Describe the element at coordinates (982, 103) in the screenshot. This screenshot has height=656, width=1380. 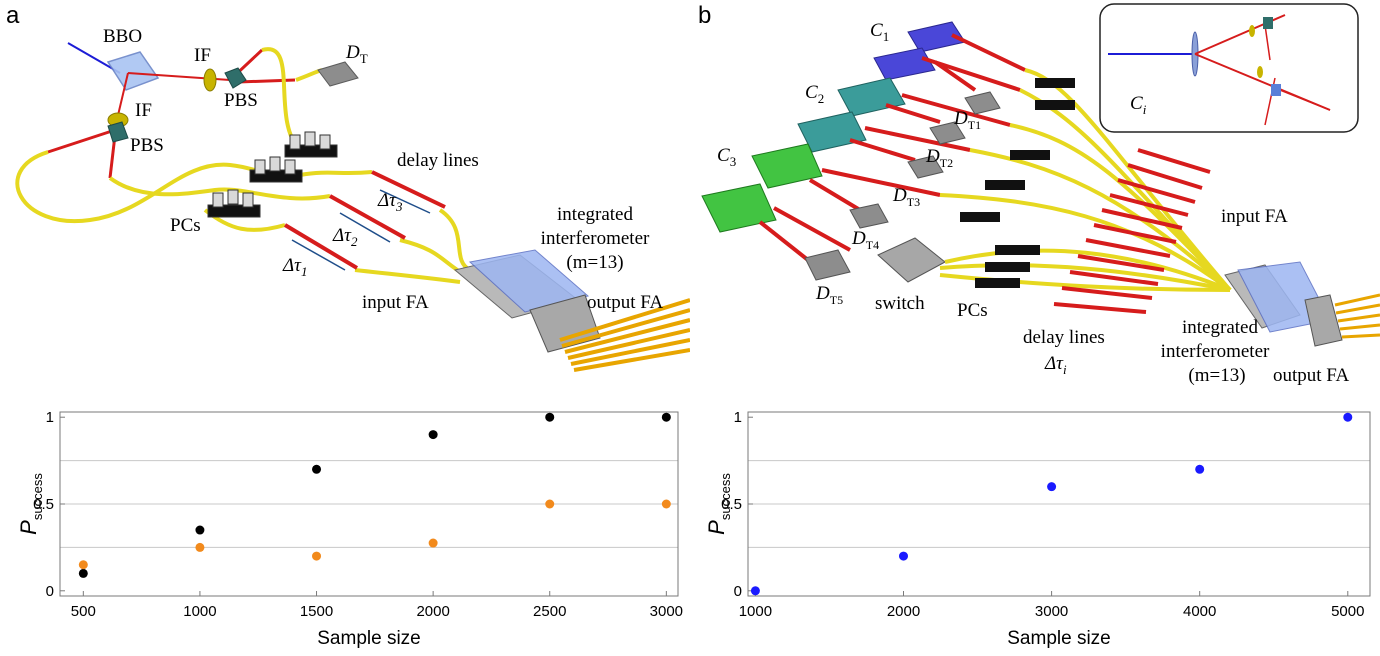
I see `detector-dt1` at that location.